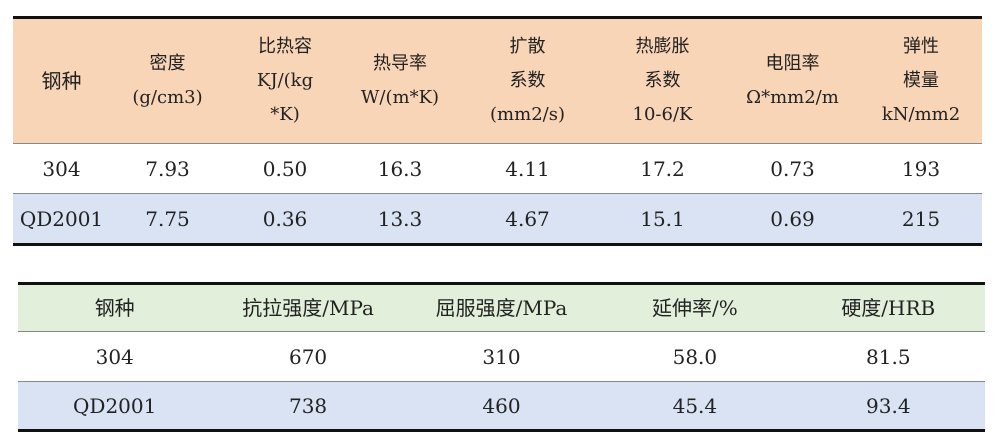 The width and height of the screenshot is (1000, 444). I want to click on cell: 310, so click(501, 356).